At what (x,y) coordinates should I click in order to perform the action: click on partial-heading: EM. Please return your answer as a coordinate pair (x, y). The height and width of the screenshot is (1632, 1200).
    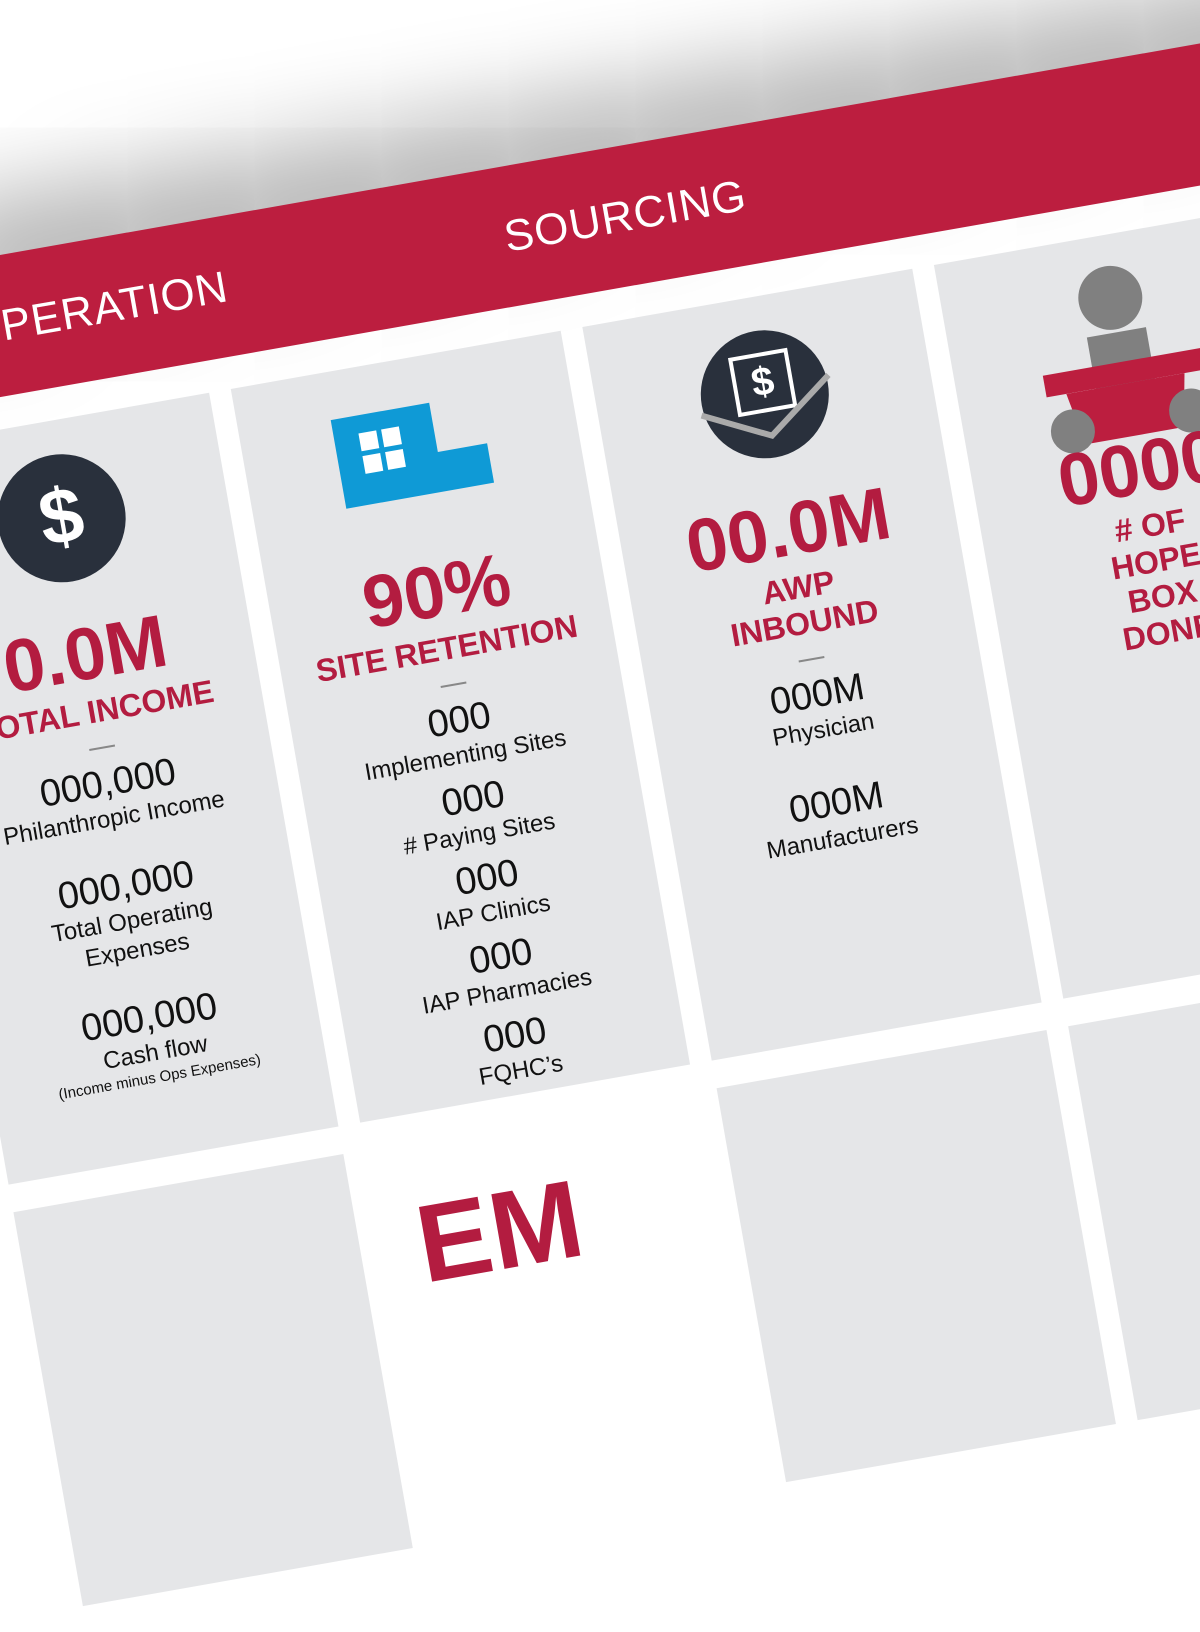
    Looking at the image, I should click on (499, 1231).